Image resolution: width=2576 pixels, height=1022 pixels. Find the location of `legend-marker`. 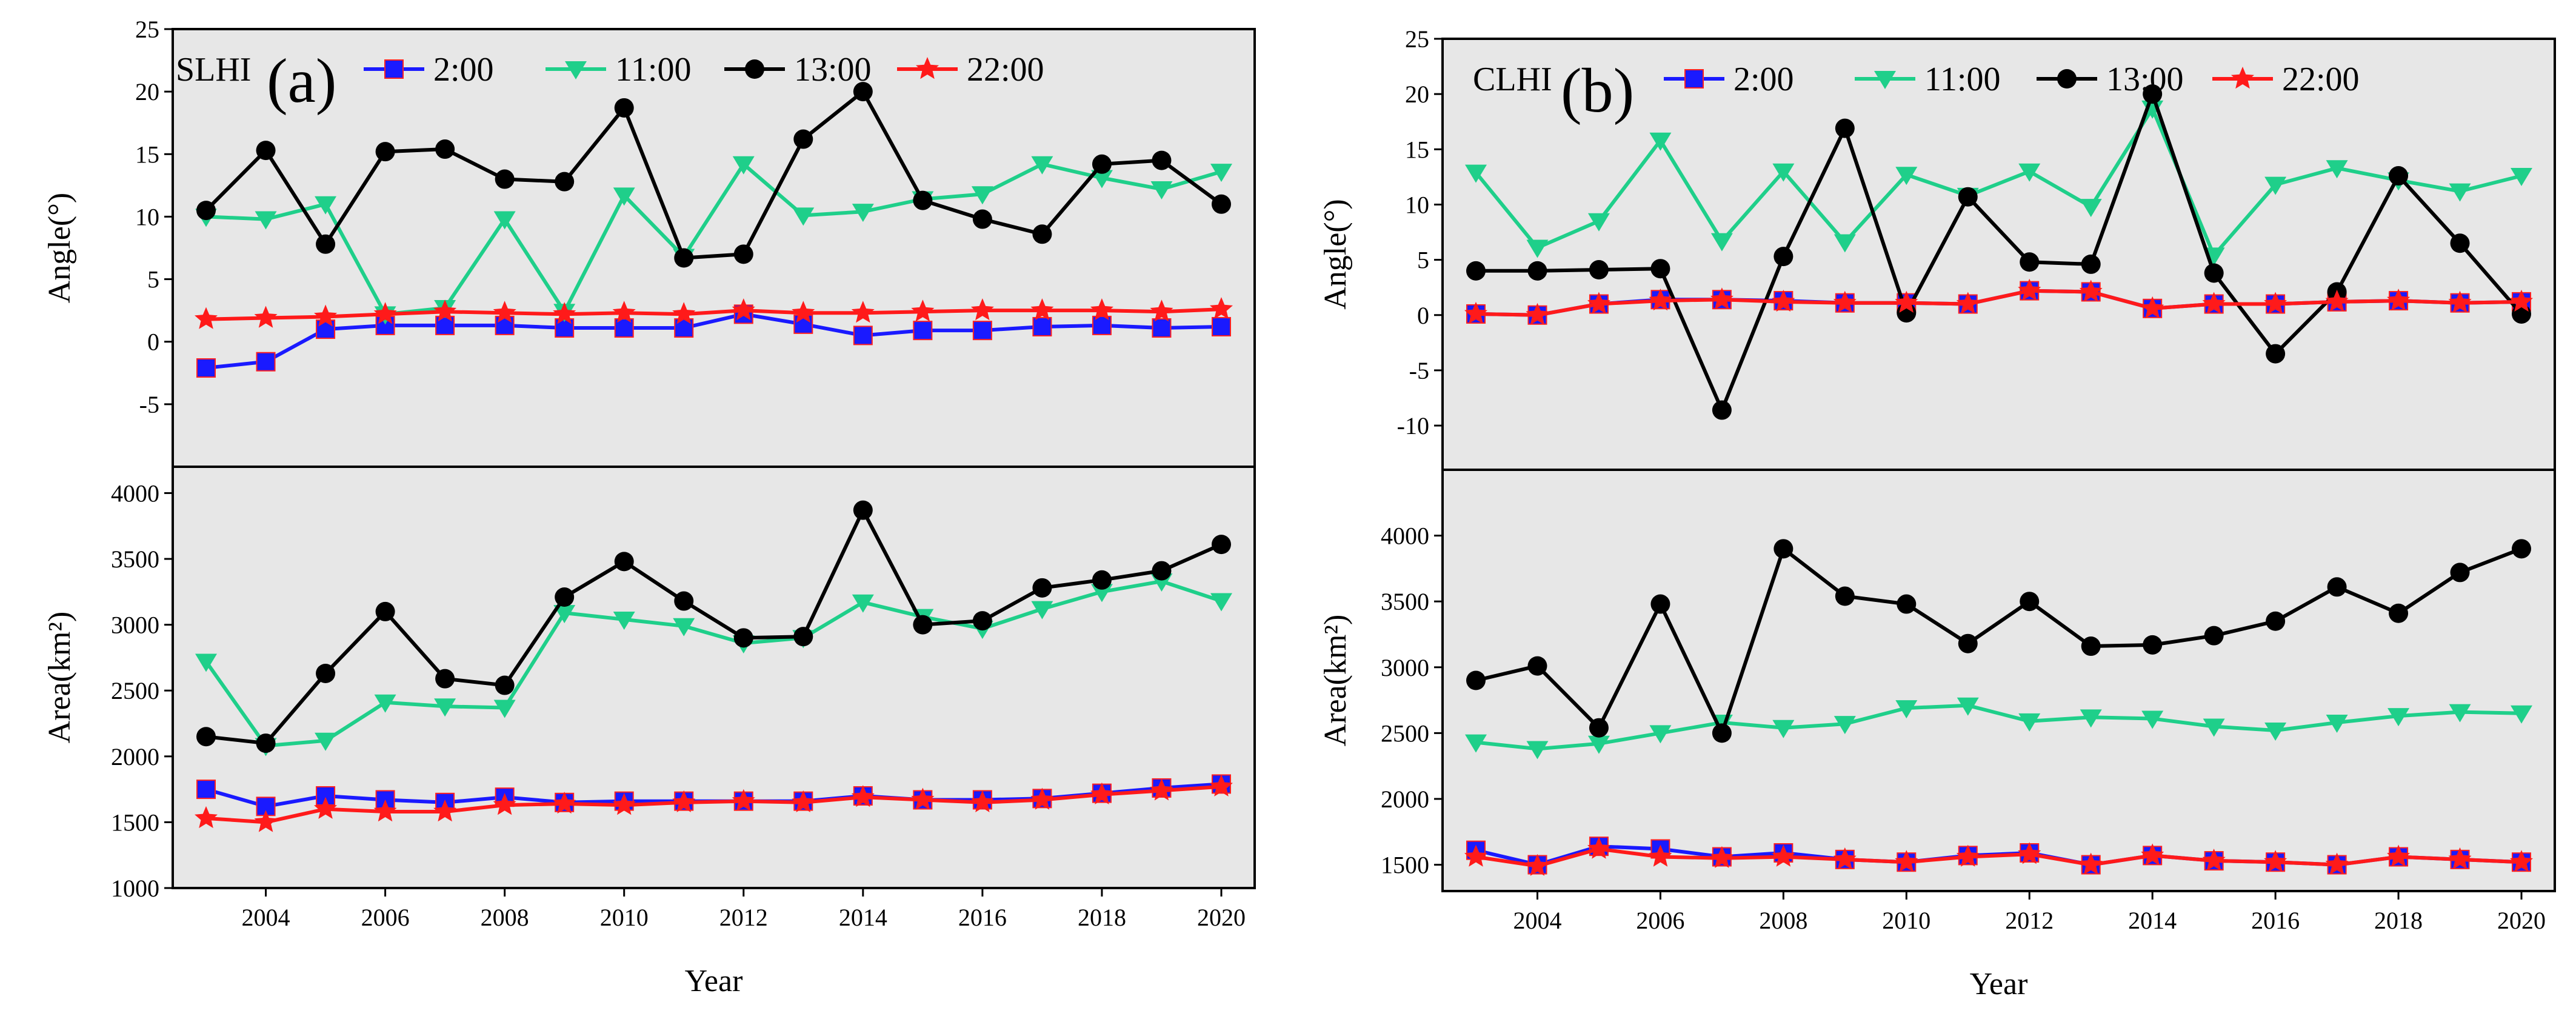

legend-marker is located at coordinates (2067, 79).